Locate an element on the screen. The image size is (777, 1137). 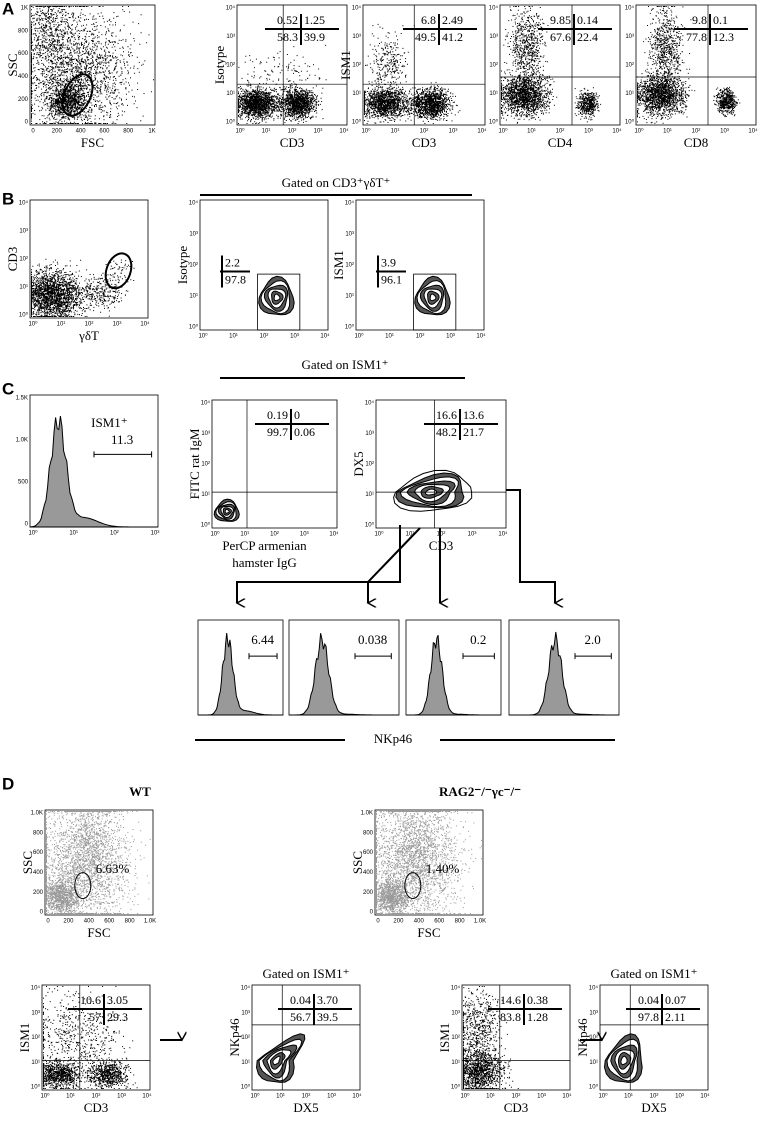
gate is located at coordinates (413, 886).